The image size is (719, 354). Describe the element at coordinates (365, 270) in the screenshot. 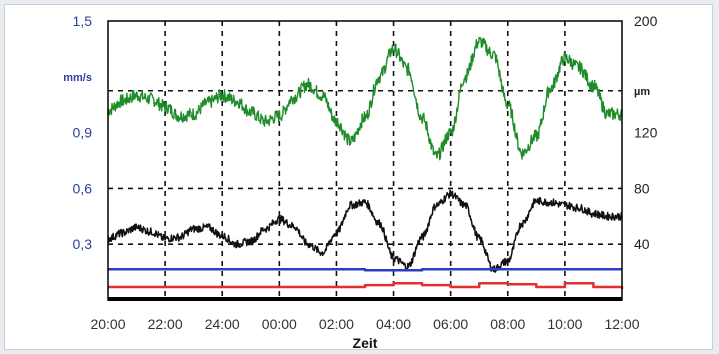

I see `blue-series` at that location.